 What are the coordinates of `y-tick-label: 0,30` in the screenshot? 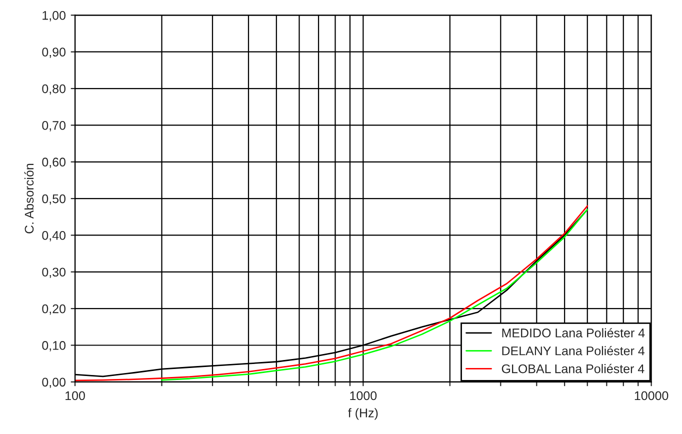 It's located at (54, 273).